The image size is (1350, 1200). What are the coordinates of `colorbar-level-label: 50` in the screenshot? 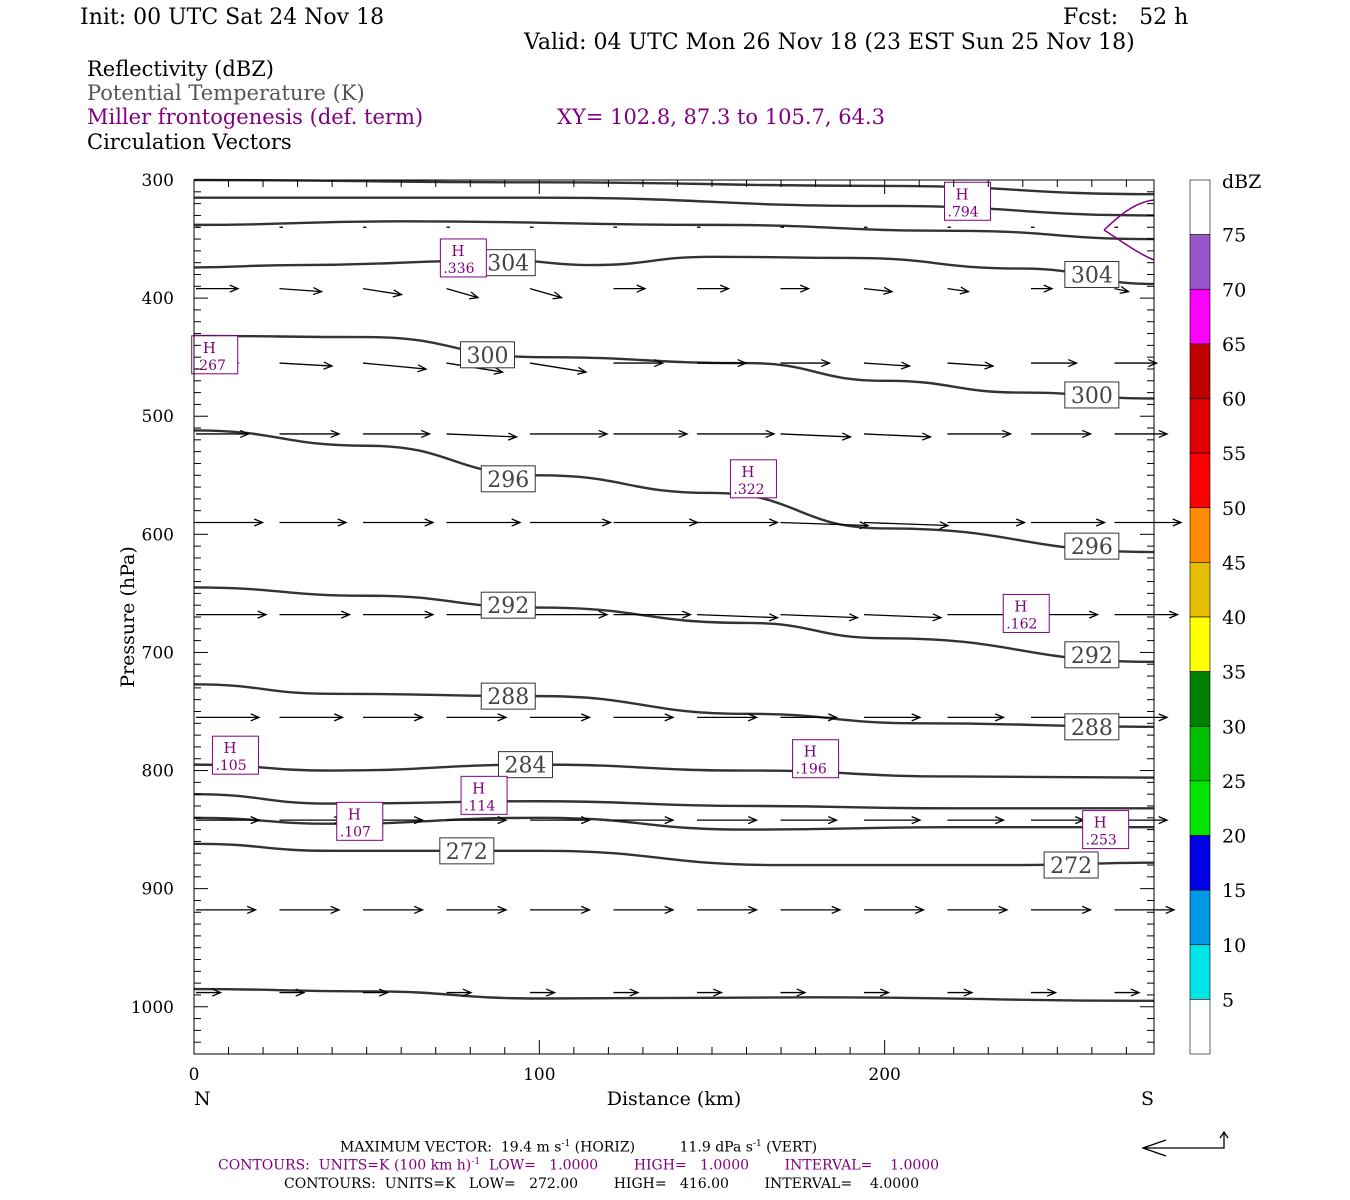 It's located at (1234, 509).